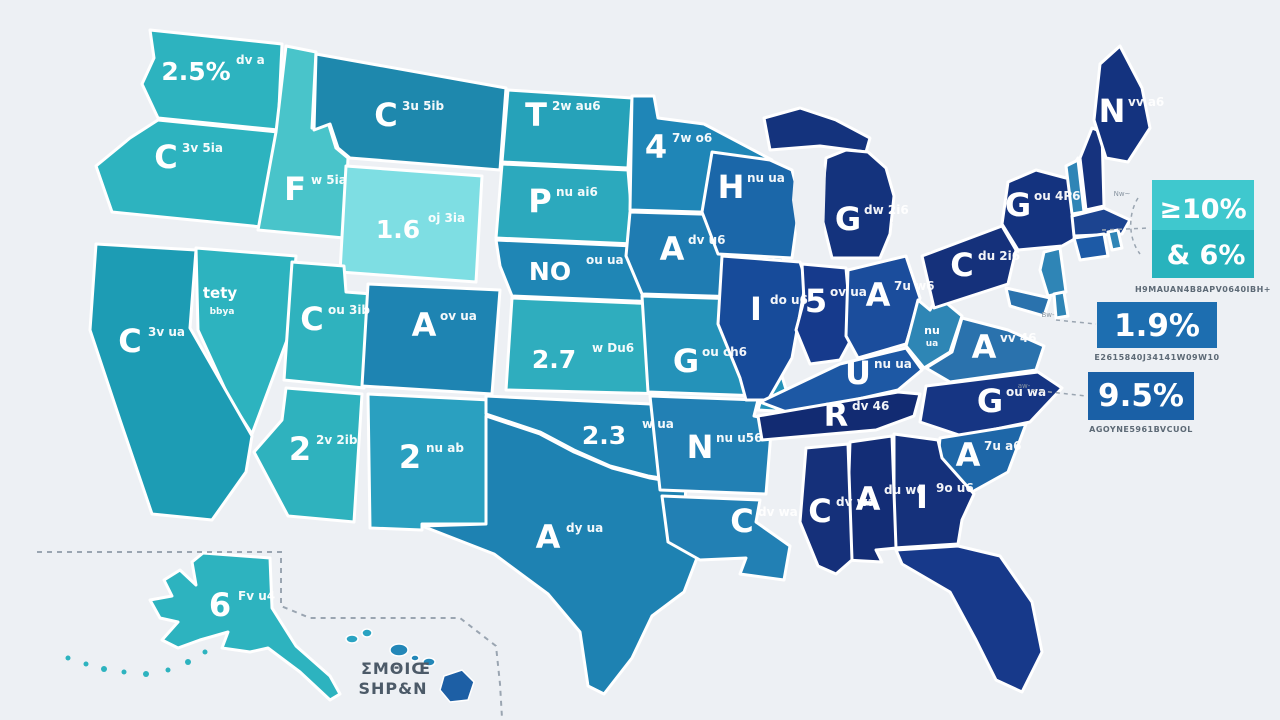 The width and height of the screenshot is (1280, 720). Describe the element at coordinates (1206, 255) in the screenshot. I see `legend-box1-line2: & 6%` at that location.